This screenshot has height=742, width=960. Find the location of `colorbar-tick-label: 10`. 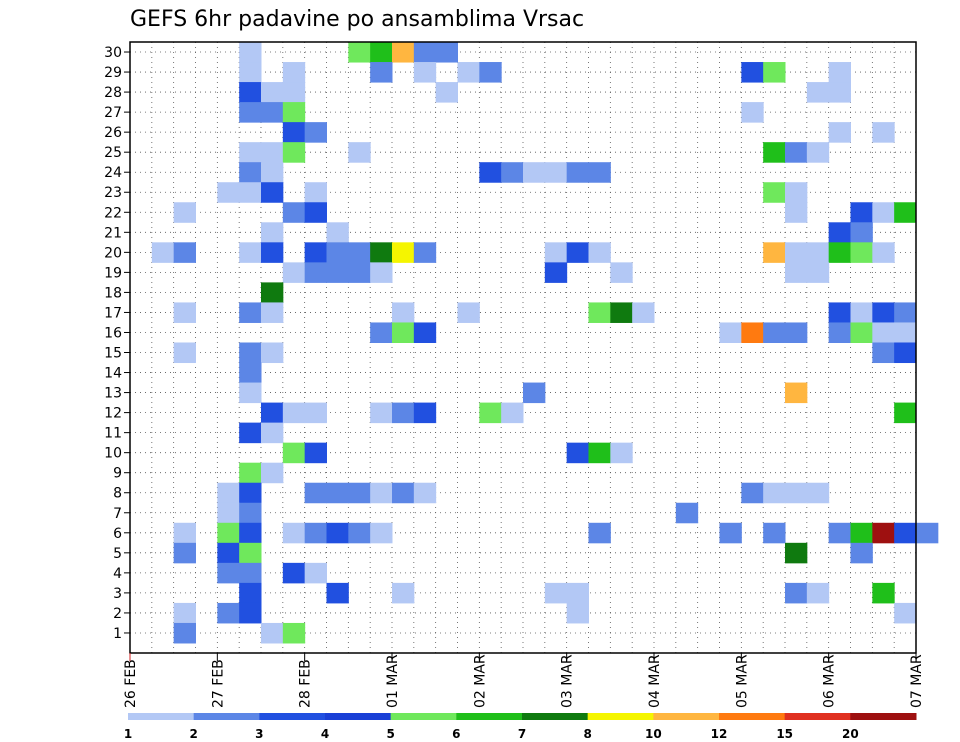

colorbar-tick-label: 10 is located at coordinates (653, 734).